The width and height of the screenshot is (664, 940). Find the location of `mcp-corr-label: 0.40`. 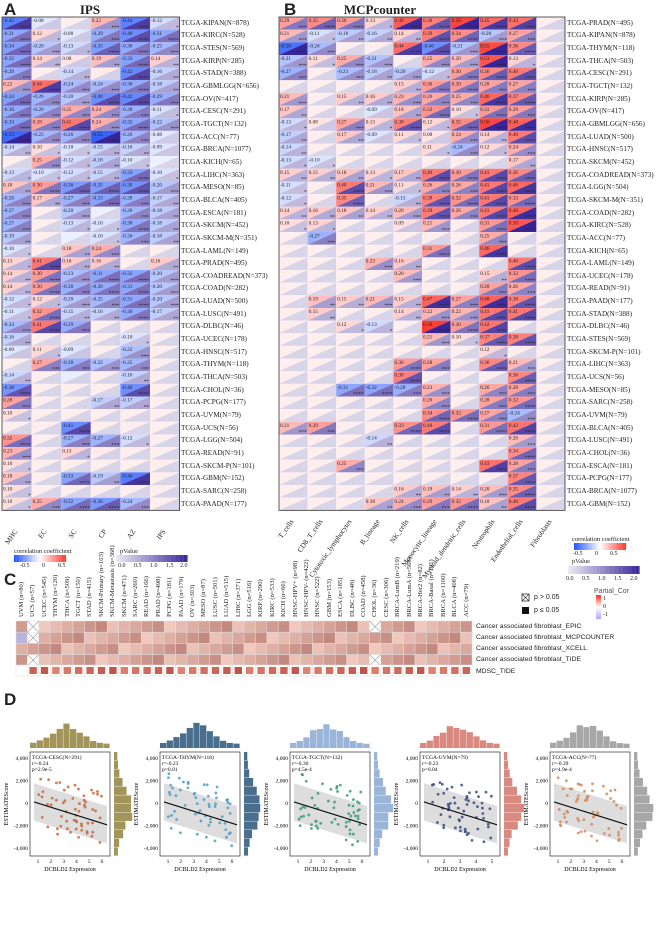

mcp-corr-label: 0.40 is located at coordinates (514, 262).